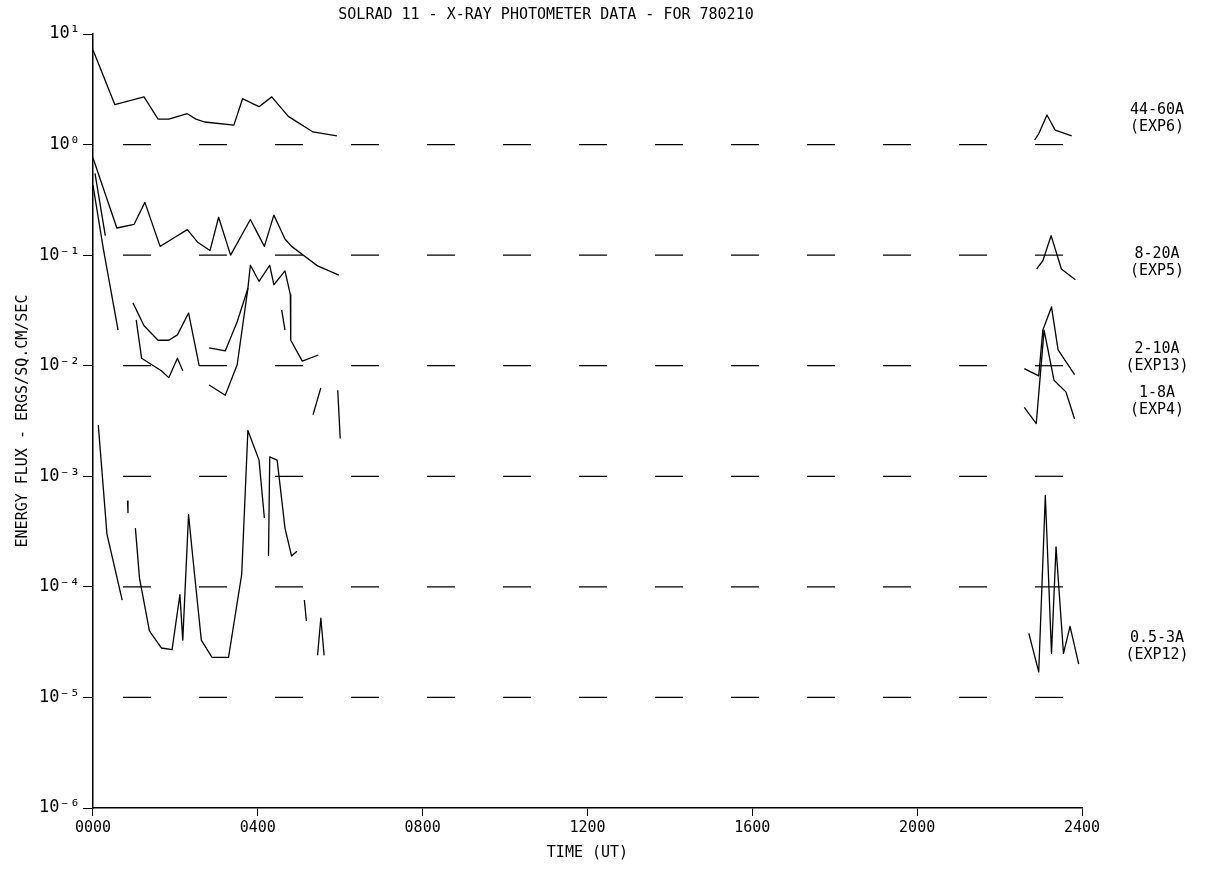 This screenshot has height=876, width=1217. I want to click on x-axis-title: TIME (UT), so click(587, 851).